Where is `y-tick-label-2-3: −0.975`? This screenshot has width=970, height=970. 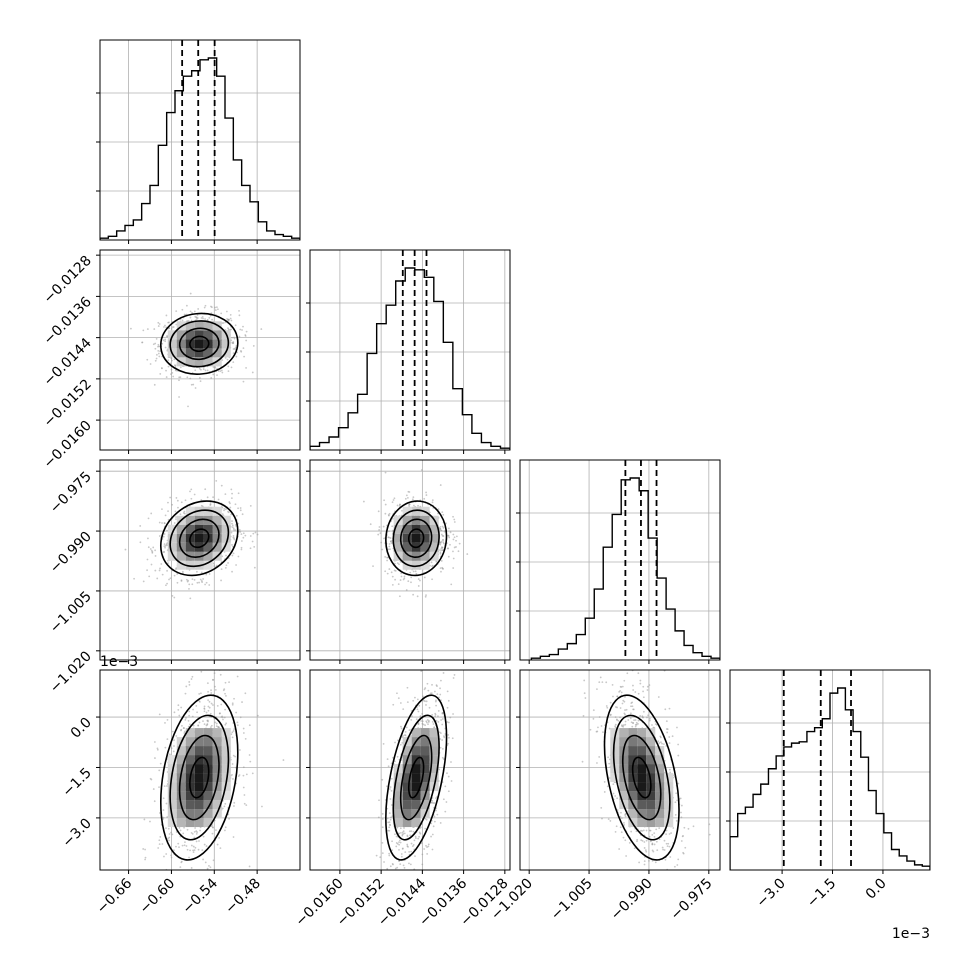
y-tick-label-2-3: −0.975 is located at coordinates (71, 493).